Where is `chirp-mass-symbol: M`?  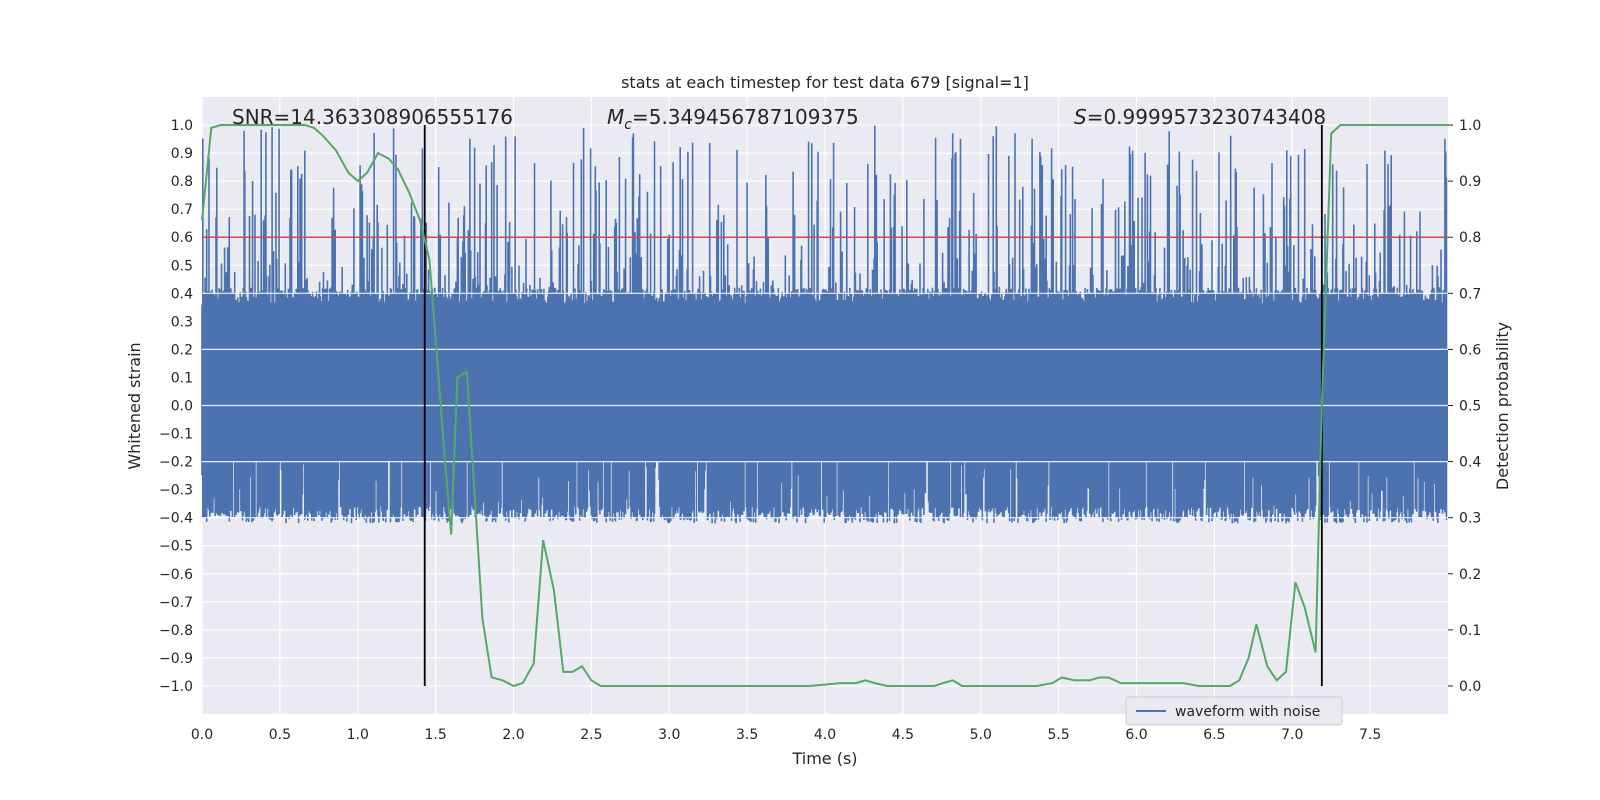 chirp-mass-symbol: M is located at coordinates (615, 117).